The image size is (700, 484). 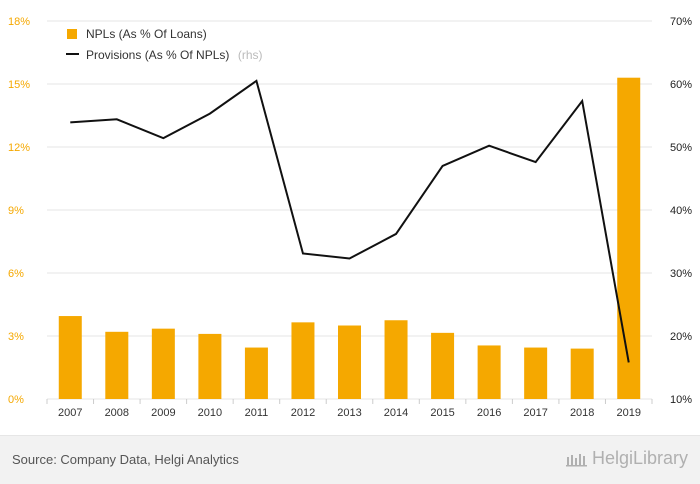 What do you see at coordinates (640, 458) in the screenshot?
I see `brand-name: HelgiLibrary` at bounding box center [640, 458].